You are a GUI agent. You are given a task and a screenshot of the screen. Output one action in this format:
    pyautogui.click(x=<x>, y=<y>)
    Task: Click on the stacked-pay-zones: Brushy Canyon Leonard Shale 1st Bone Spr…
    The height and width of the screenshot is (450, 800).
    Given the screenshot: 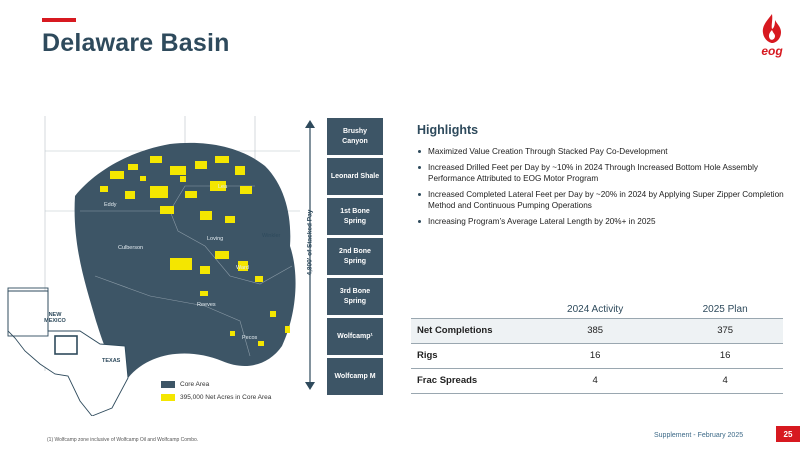 What is the action you would take?
    pyautogui.click(x=355, y=258)
    